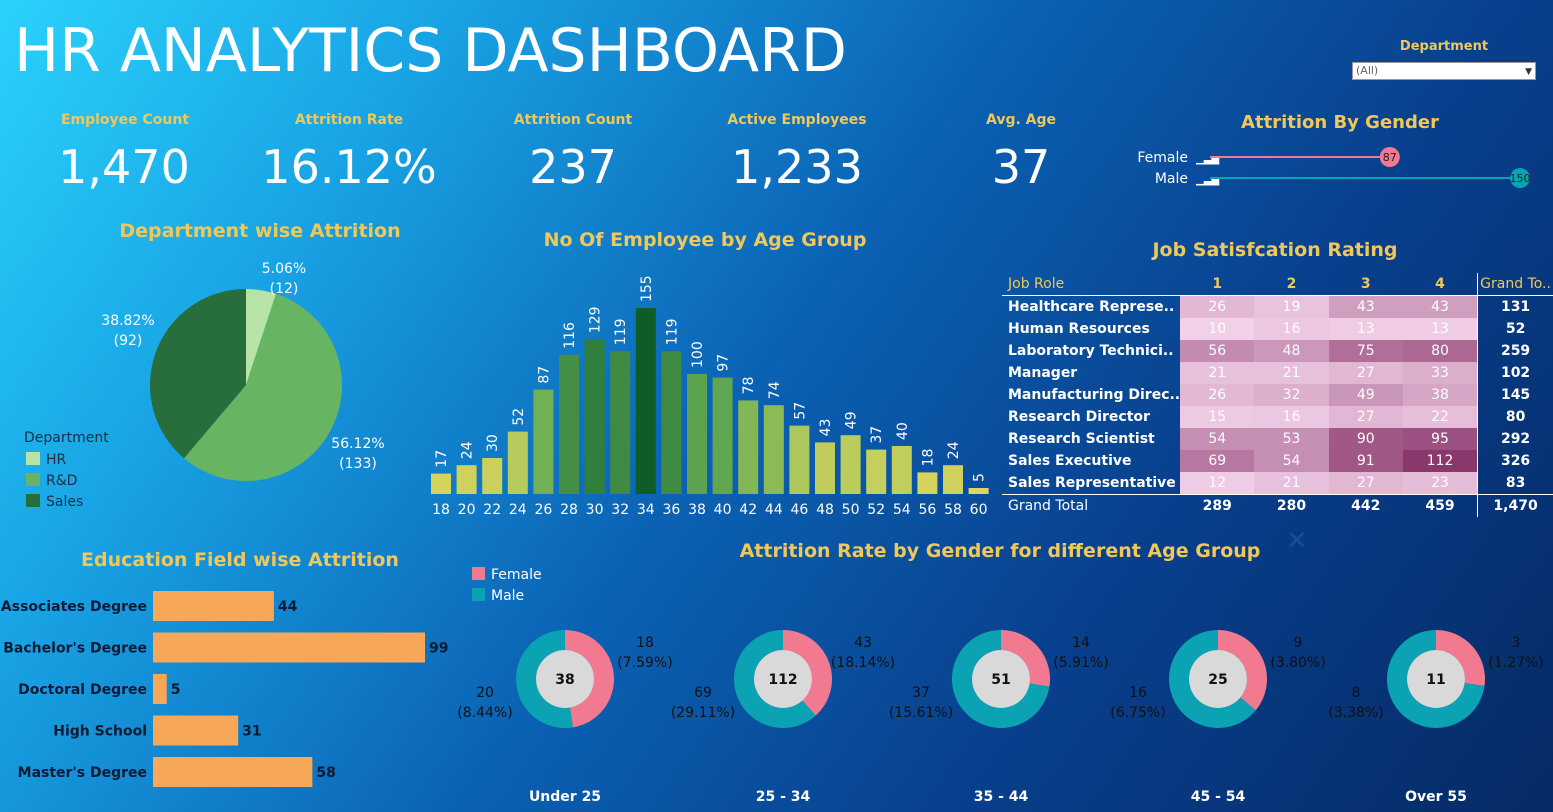  Describe the element at coordinates (1444, 46) in the screenshot. I see `department-filter-label: Department` at that location.